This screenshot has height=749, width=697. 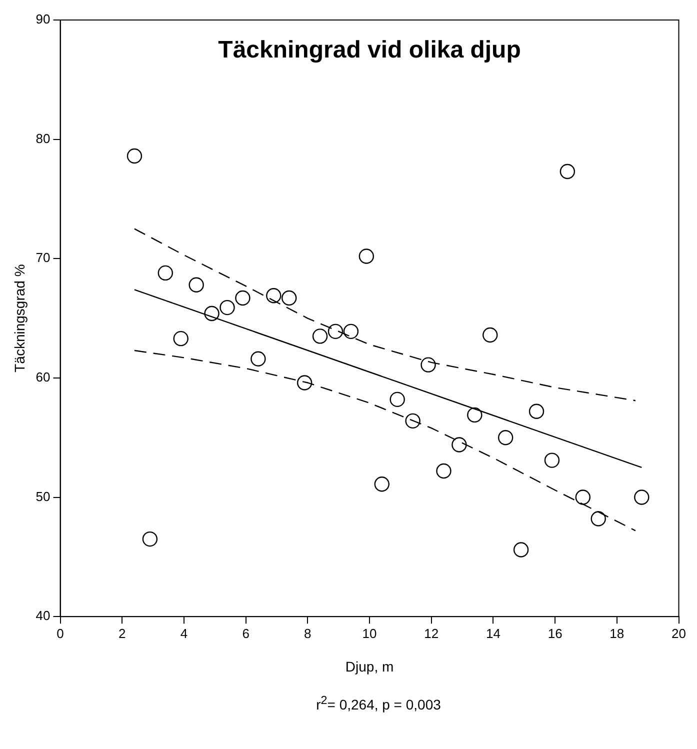 I want to click on y-axis-title: Täckningsgrad %, so click(x=19, y=318).